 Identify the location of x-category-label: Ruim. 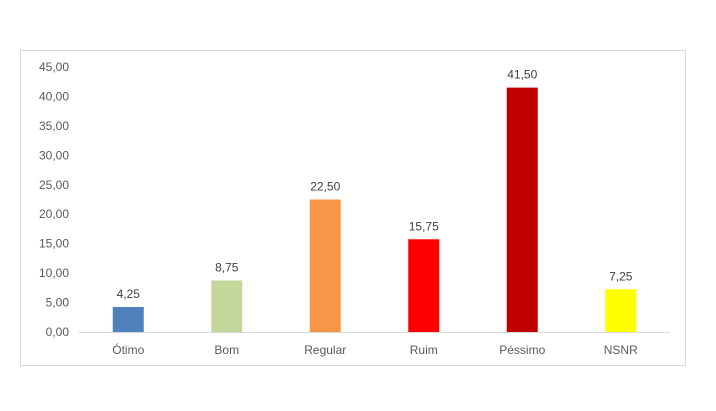
(424, 350).